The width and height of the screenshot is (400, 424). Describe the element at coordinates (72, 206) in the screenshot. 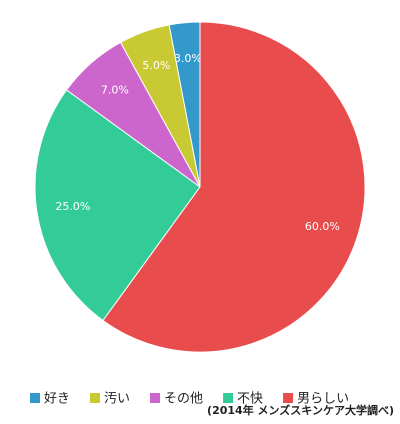

I see `slice-label: 25.0%` at that location.